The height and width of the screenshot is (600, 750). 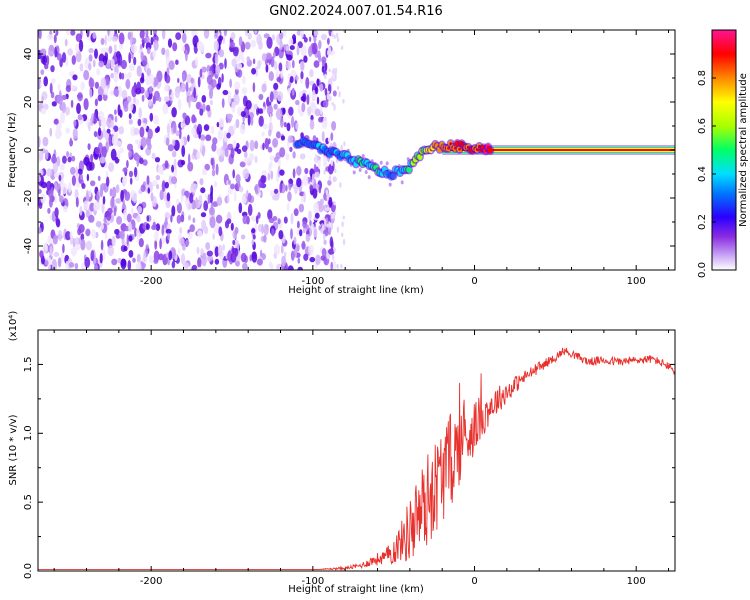 I want to click on colorbar-label: Normalized spectral amplitude, so click(x=743, y=150).